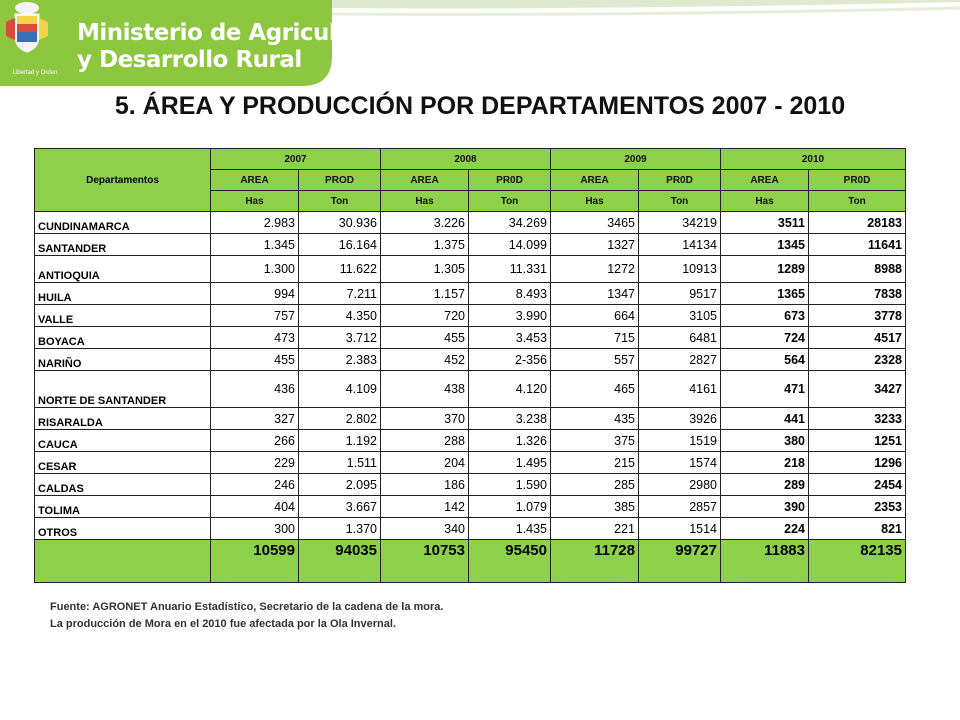  Describe the element at coordinates (594, 389) in the screenshot. I see `value-cell: 465` at that location.